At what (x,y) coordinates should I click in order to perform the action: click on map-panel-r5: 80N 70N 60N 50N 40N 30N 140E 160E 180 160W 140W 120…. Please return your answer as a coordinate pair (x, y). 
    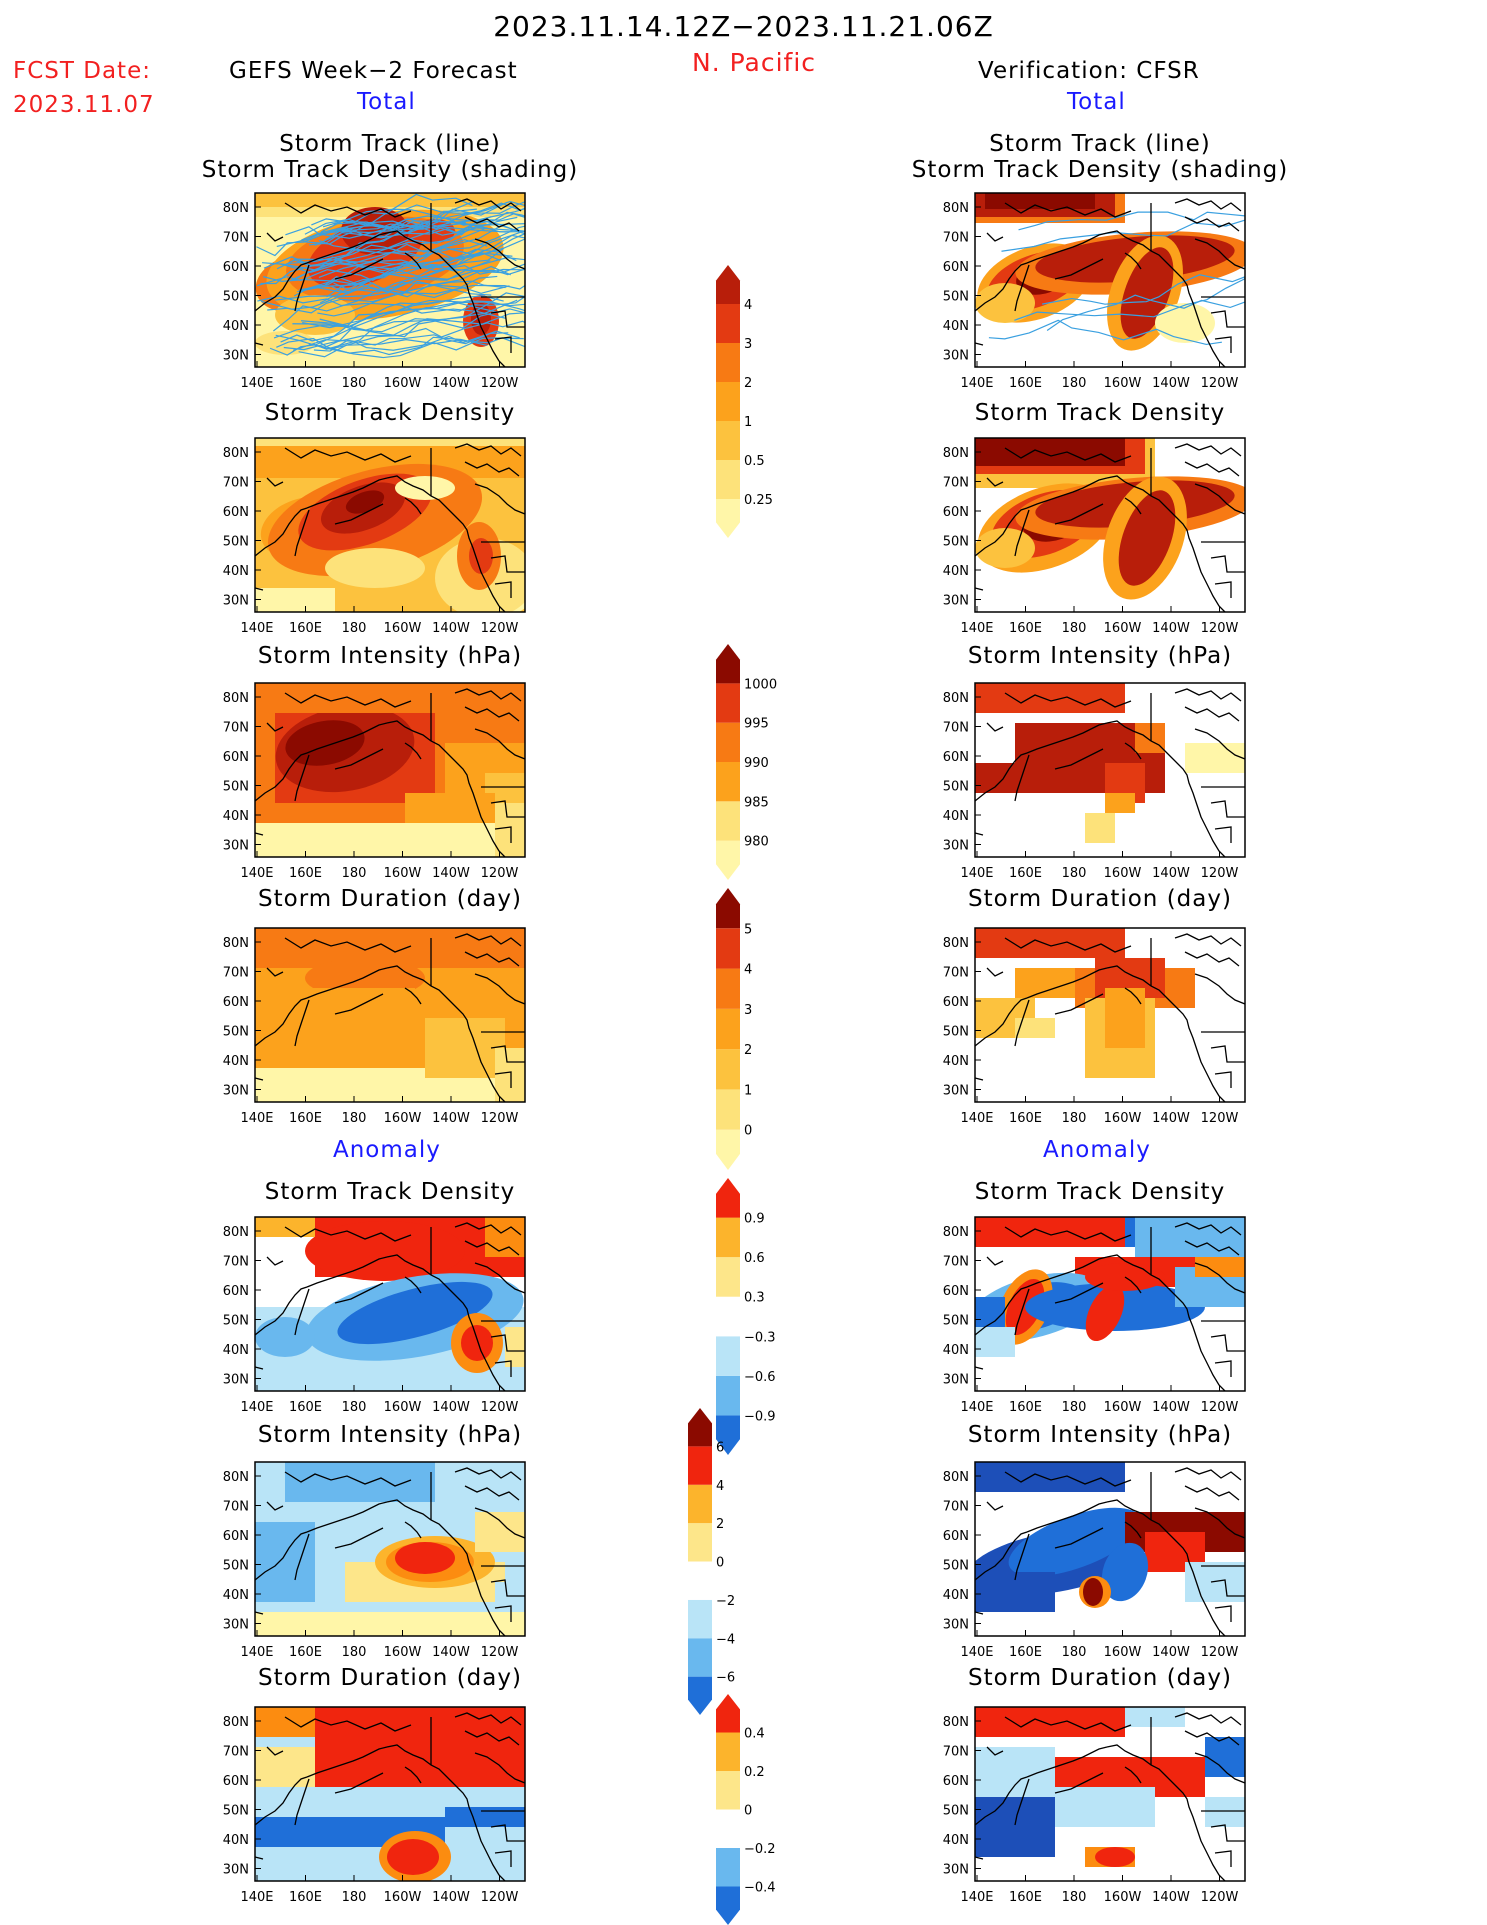
    Looking at the image, I should click on (1094, 1315).